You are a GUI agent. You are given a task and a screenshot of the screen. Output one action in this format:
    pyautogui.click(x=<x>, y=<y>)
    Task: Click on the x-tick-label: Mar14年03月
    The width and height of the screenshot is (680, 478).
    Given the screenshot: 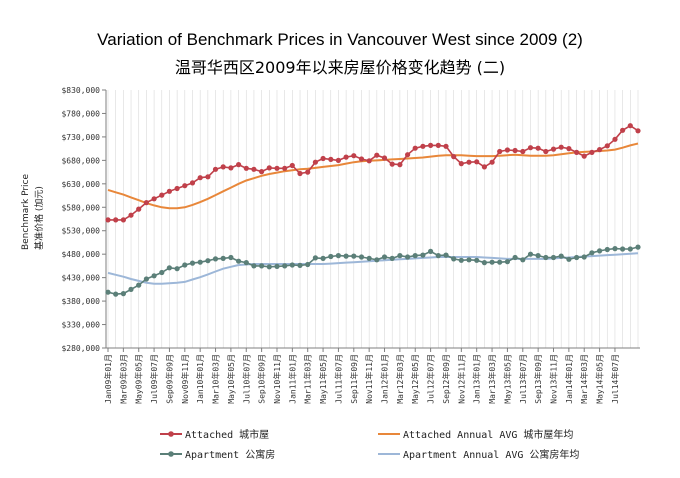 What is the action you would take?
    pyautogui.click(x=584, y=379)
    